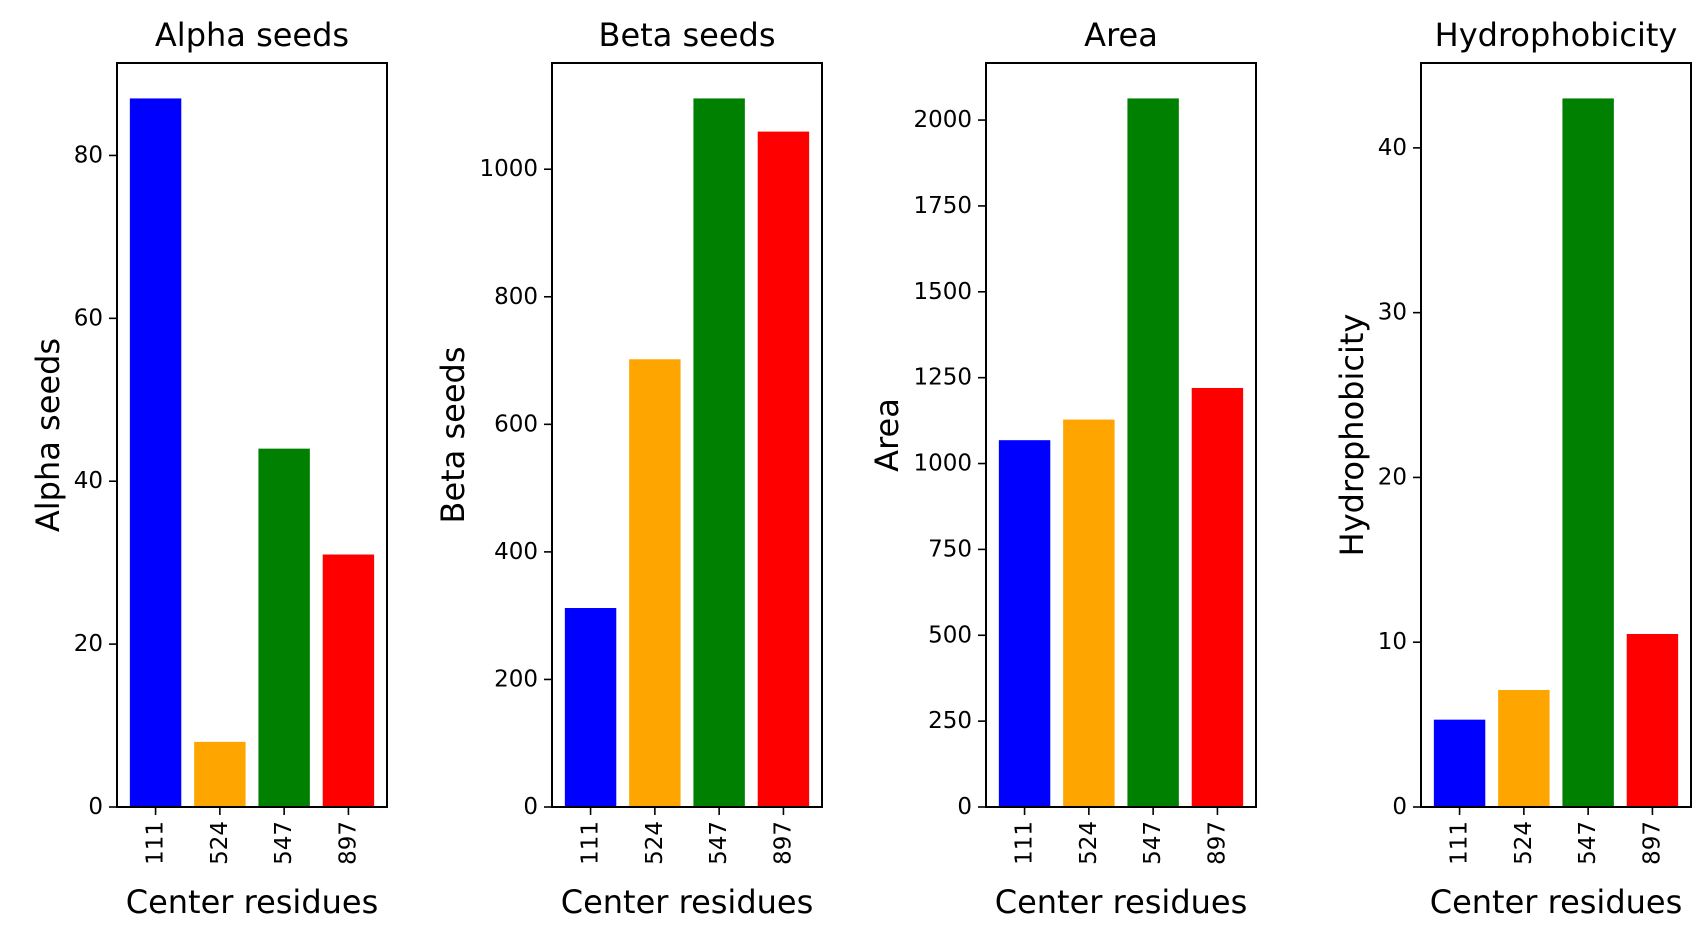  What do you see at coordinates (942, 120) in the screenshot?
I see `y-tick-label: 2000` at bounding box center [942, 120].